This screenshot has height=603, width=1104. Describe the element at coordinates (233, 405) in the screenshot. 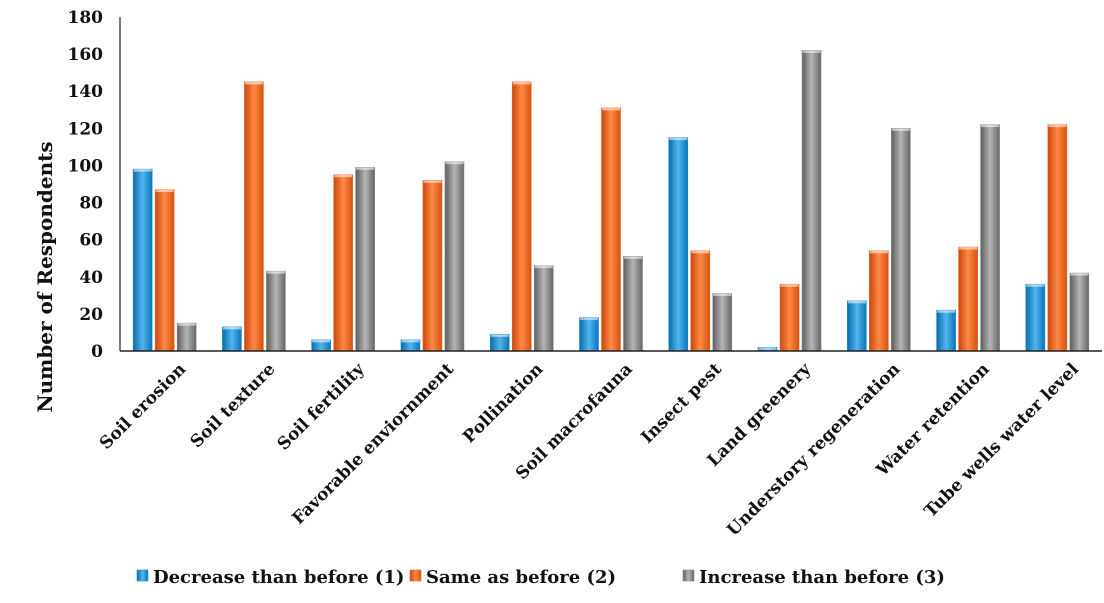

I see `category-label: Soil texture` at that location.